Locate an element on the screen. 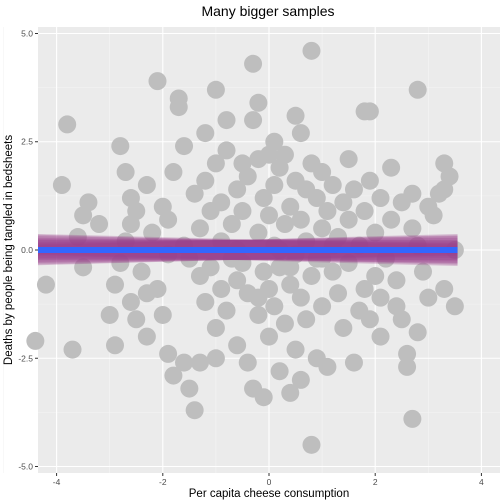 The width and height of the screenshot is (504, 504). y-tick-label: -2.5 is located at coordinates (25, 358).